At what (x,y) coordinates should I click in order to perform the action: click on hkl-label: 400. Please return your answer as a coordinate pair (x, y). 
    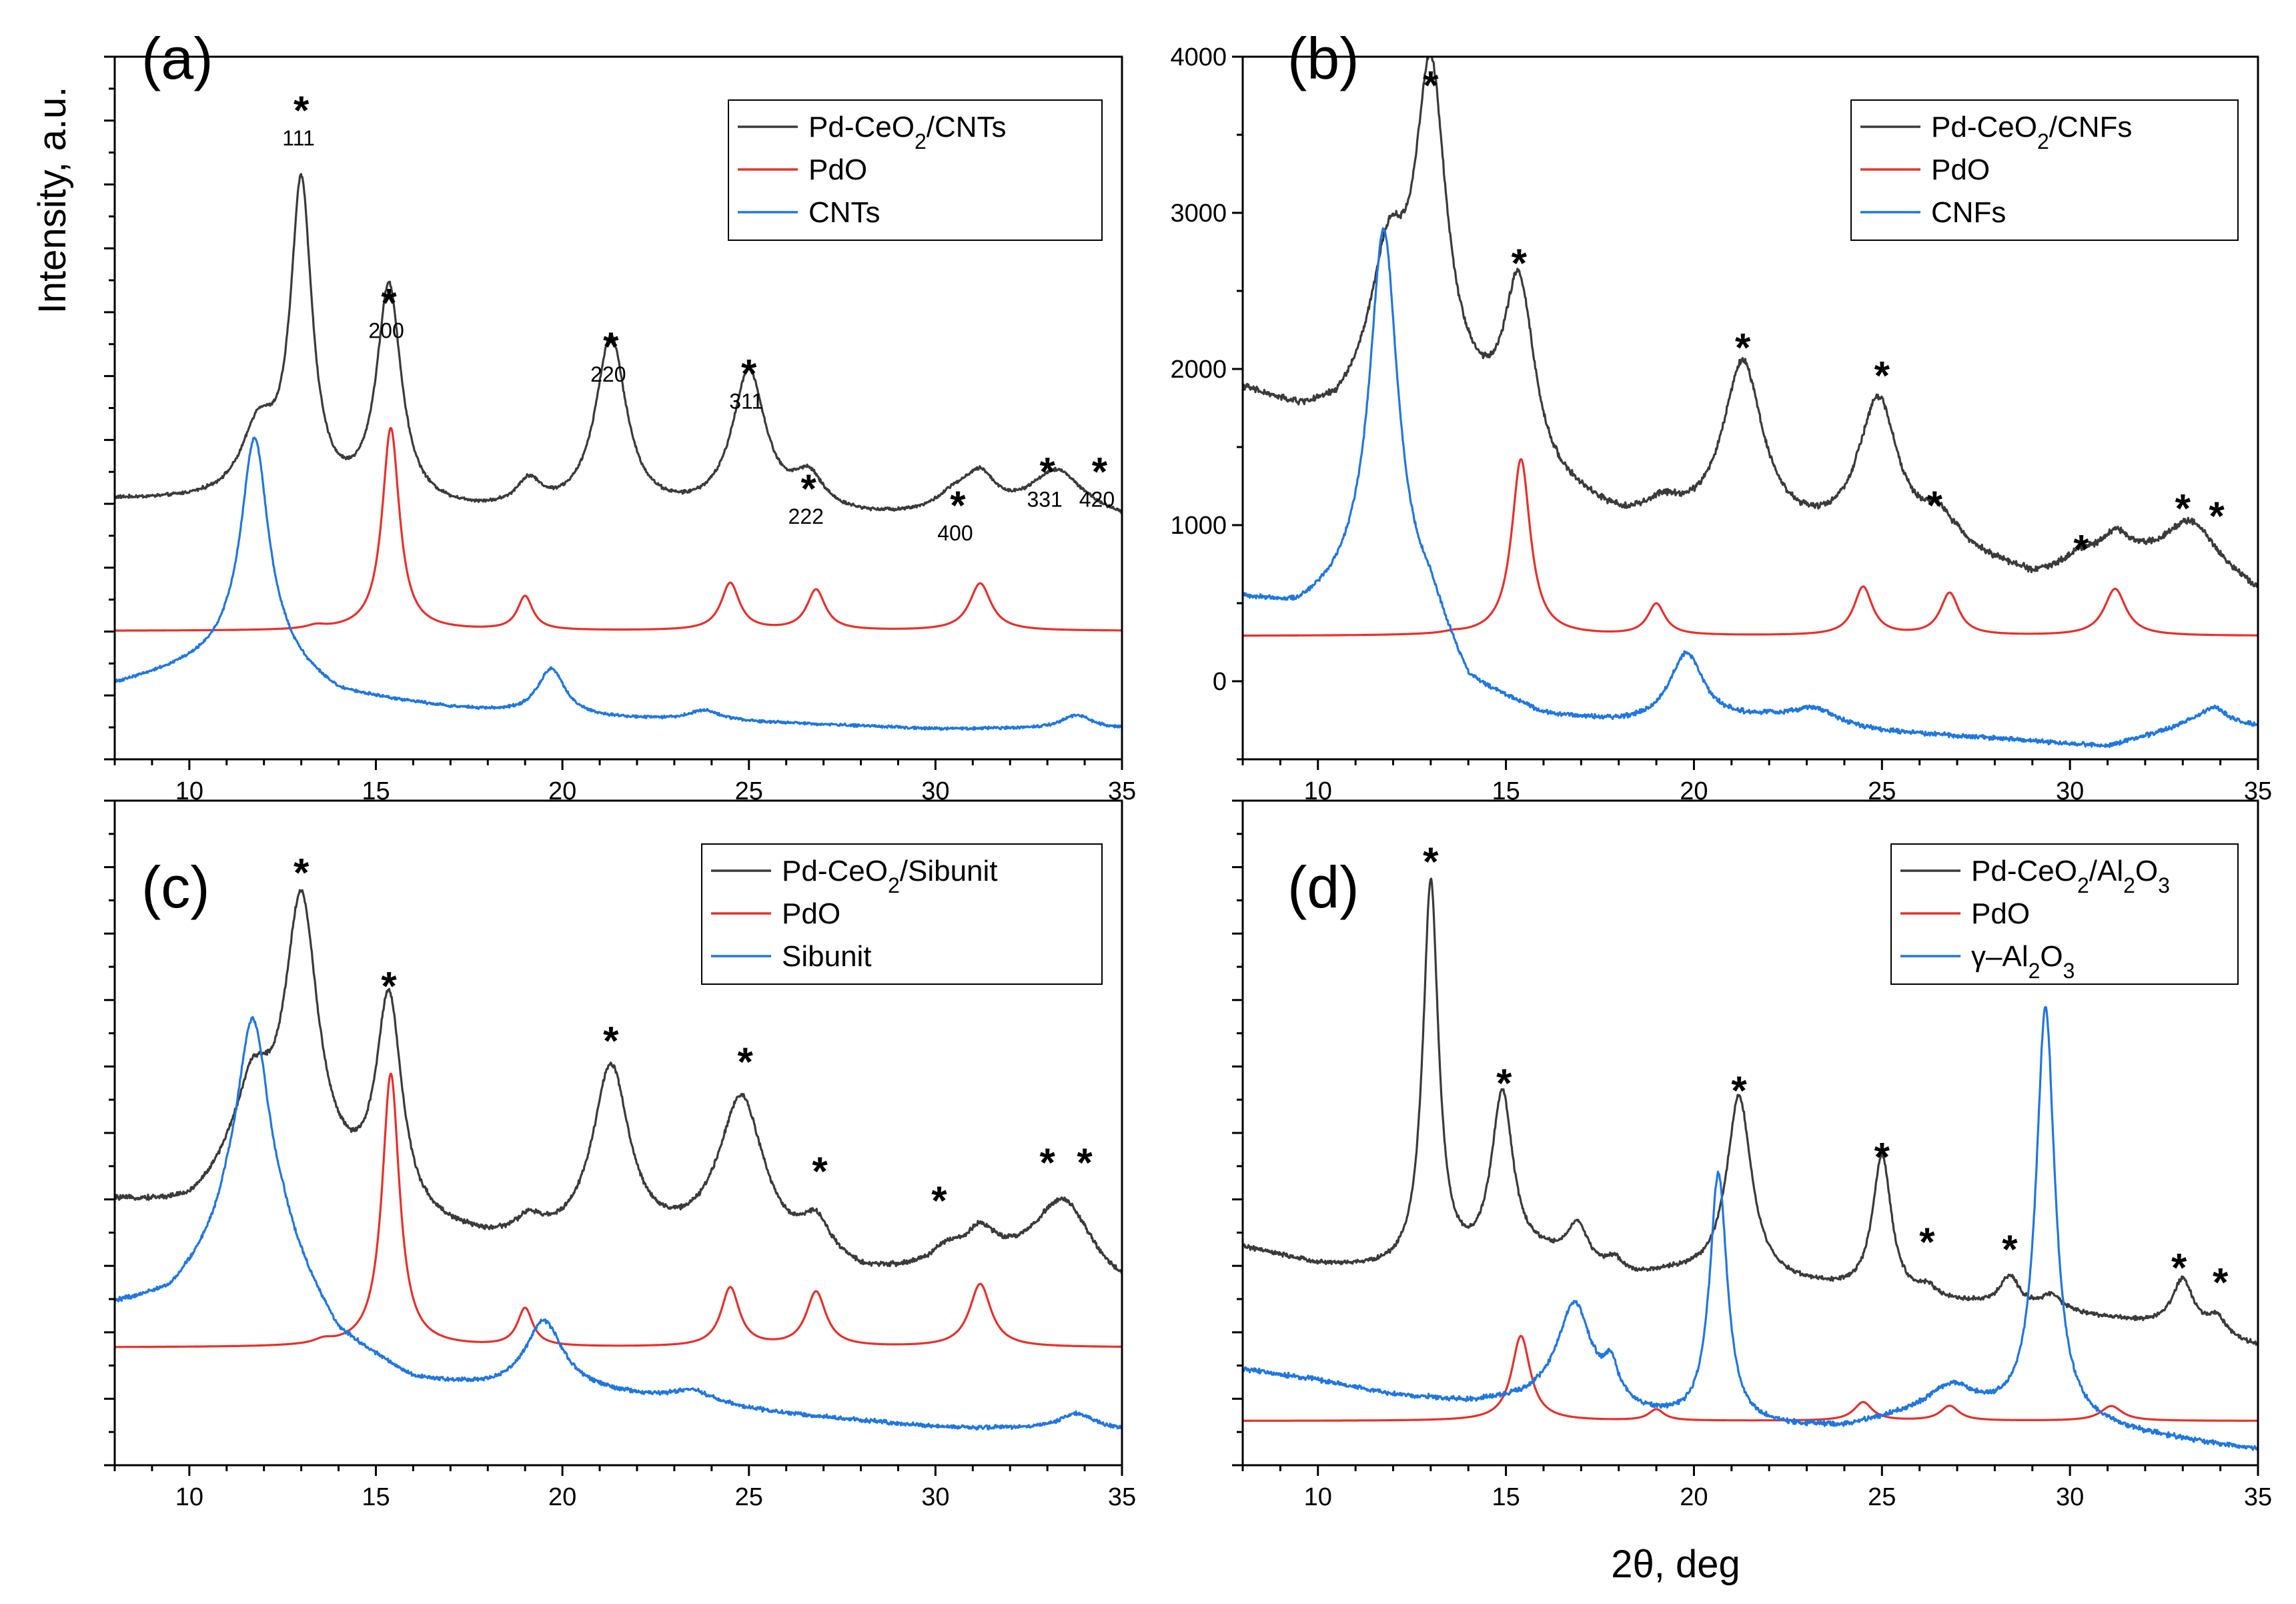
    Looking at the image, I should click on (955, 533).